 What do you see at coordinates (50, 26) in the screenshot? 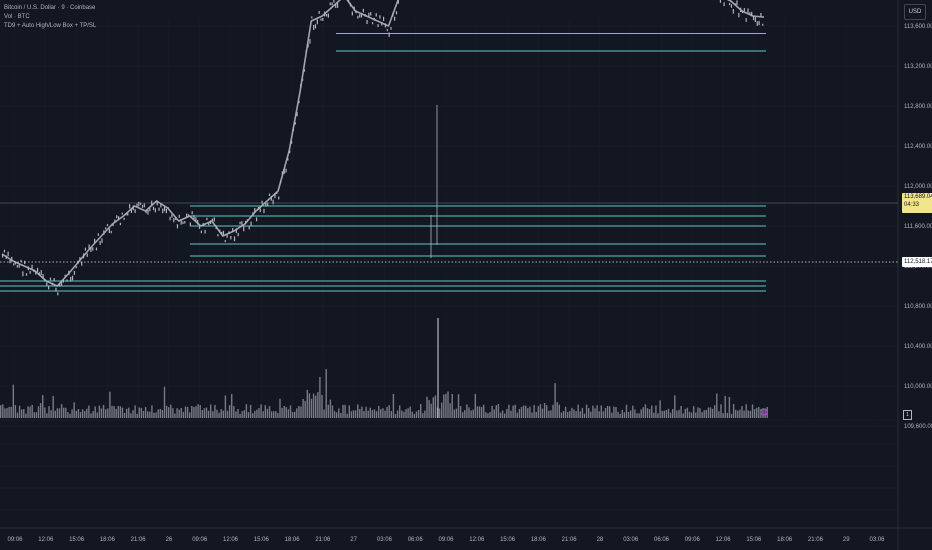
I see `td9-indicator-label: TD9 + Auto High/Low Box + TP/SL` at bounding box center [50, 26].